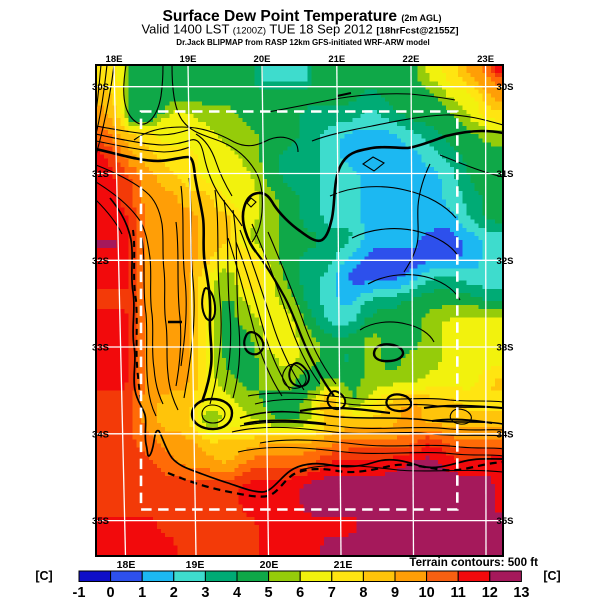  Describe the element at coordinates (174, 592) in the screenshot. I see `svg-text: 2` at that location.